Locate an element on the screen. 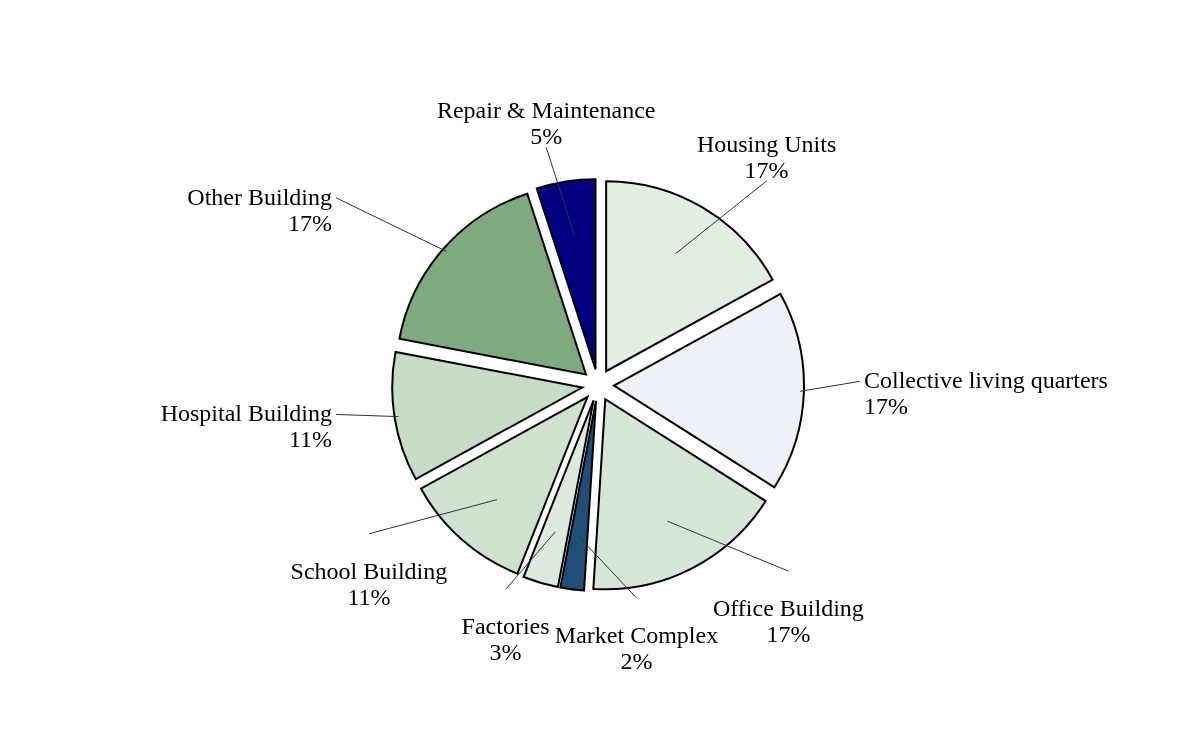 This screenshot has height=745, width=1197. slice-label: Collective living quarters is located at coordinates (986, 380).